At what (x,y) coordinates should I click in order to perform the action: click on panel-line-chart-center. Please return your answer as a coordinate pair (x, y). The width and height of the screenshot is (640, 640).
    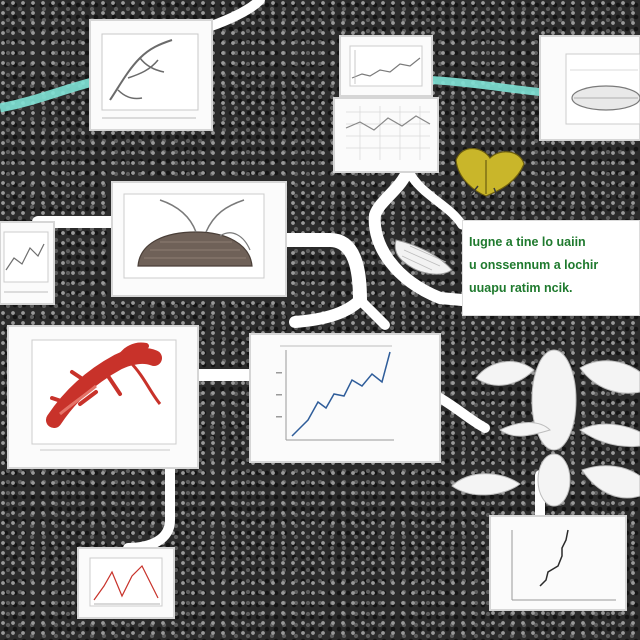
    Looking at the image, I should click on (345, 398).